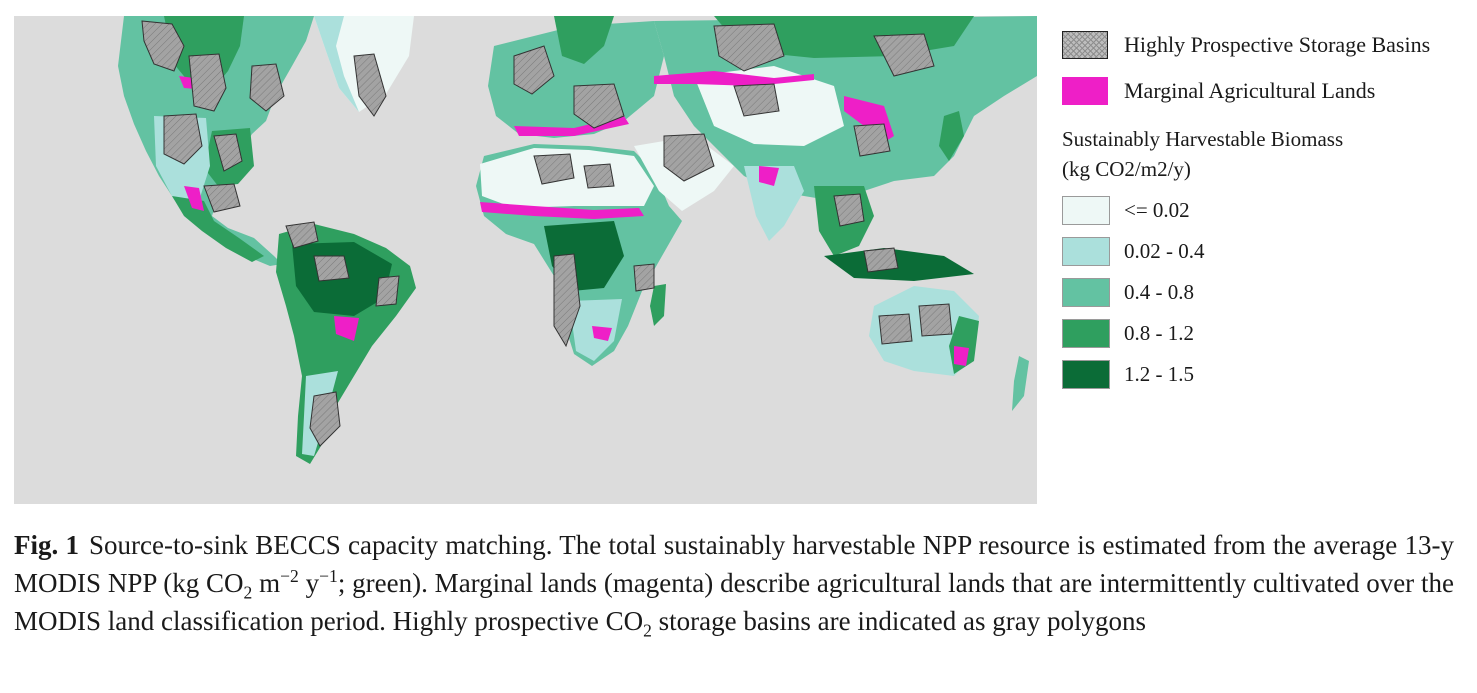 The width and height of the screenshot is (1477, 693). What do you see at coordinates (562, 210) in the screenshot?
I see `marginal-sahel` at bounding box center [562, 210].